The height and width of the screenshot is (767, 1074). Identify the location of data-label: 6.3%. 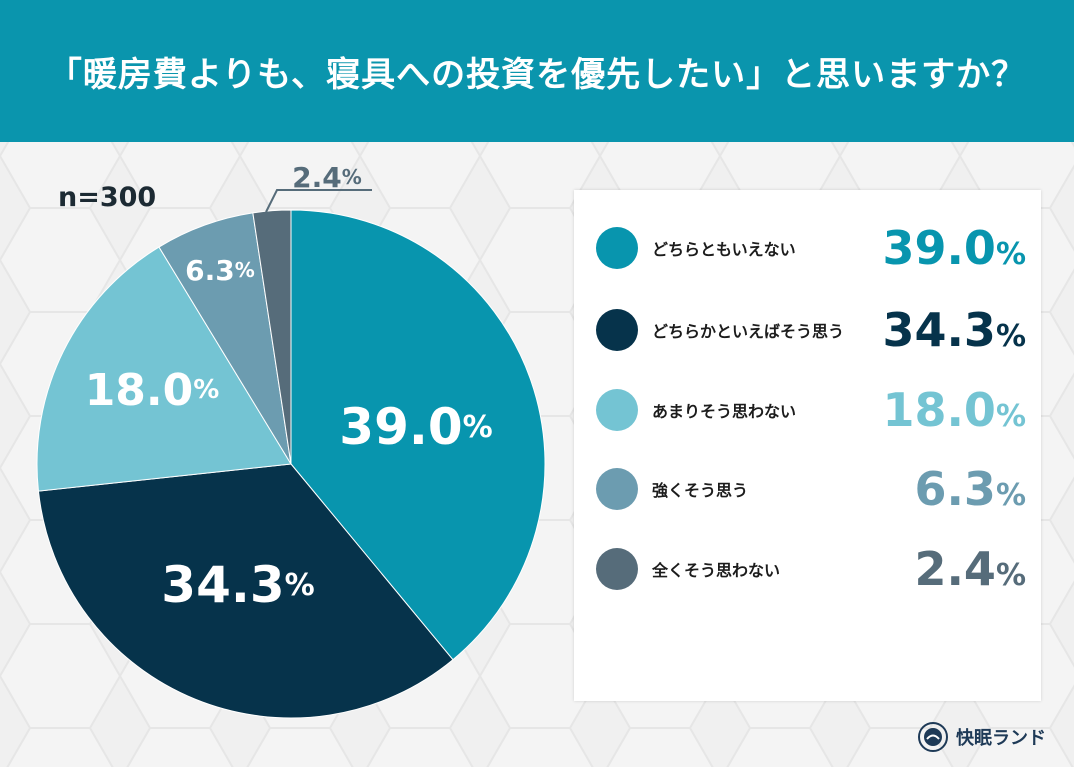
(220, 270).